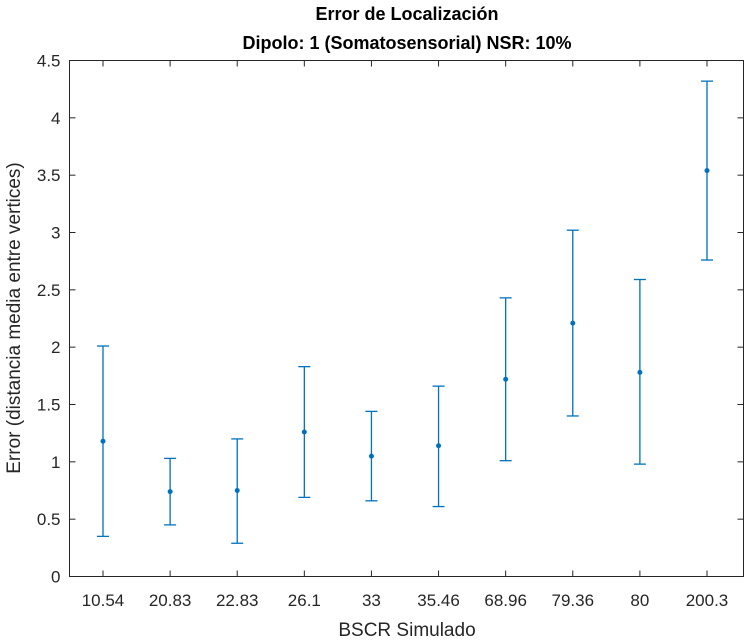 This screenshot has width=749, height=640. I want to click on x-tick-label: 20.83, so click(170, 600).